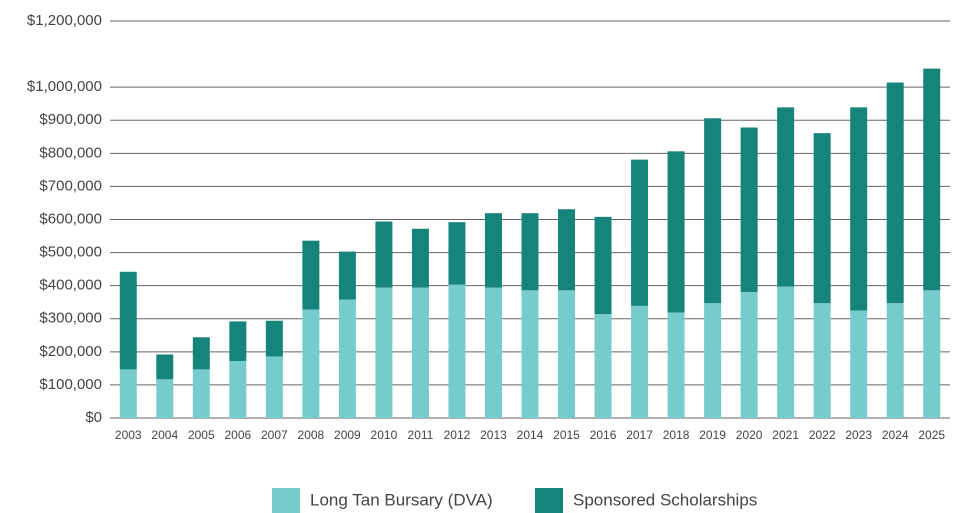 Image resolution: width=955 pixels, height=513 pixels. Describe the element at coordinates (70, 351) in the screenshot. I see `y-tick-label: $200,000` at that location.